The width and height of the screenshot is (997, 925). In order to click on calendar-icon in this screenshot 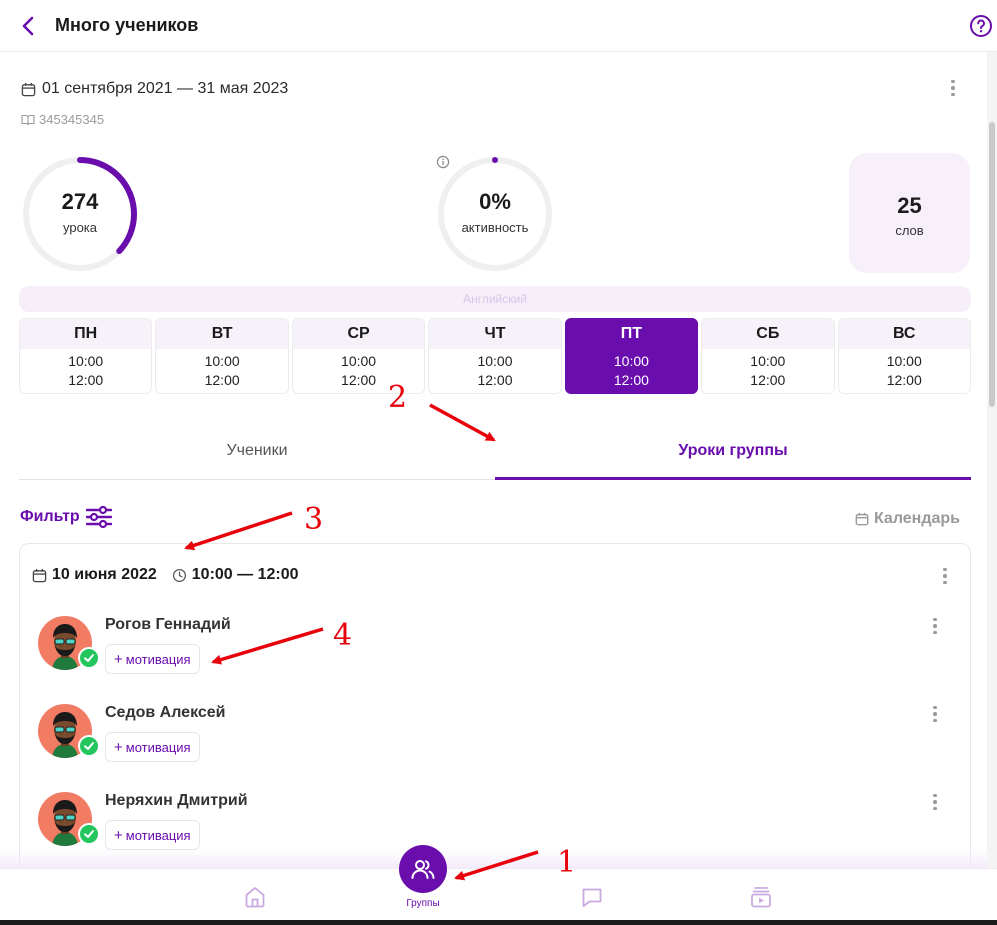, I will do `click(28, 89)`.